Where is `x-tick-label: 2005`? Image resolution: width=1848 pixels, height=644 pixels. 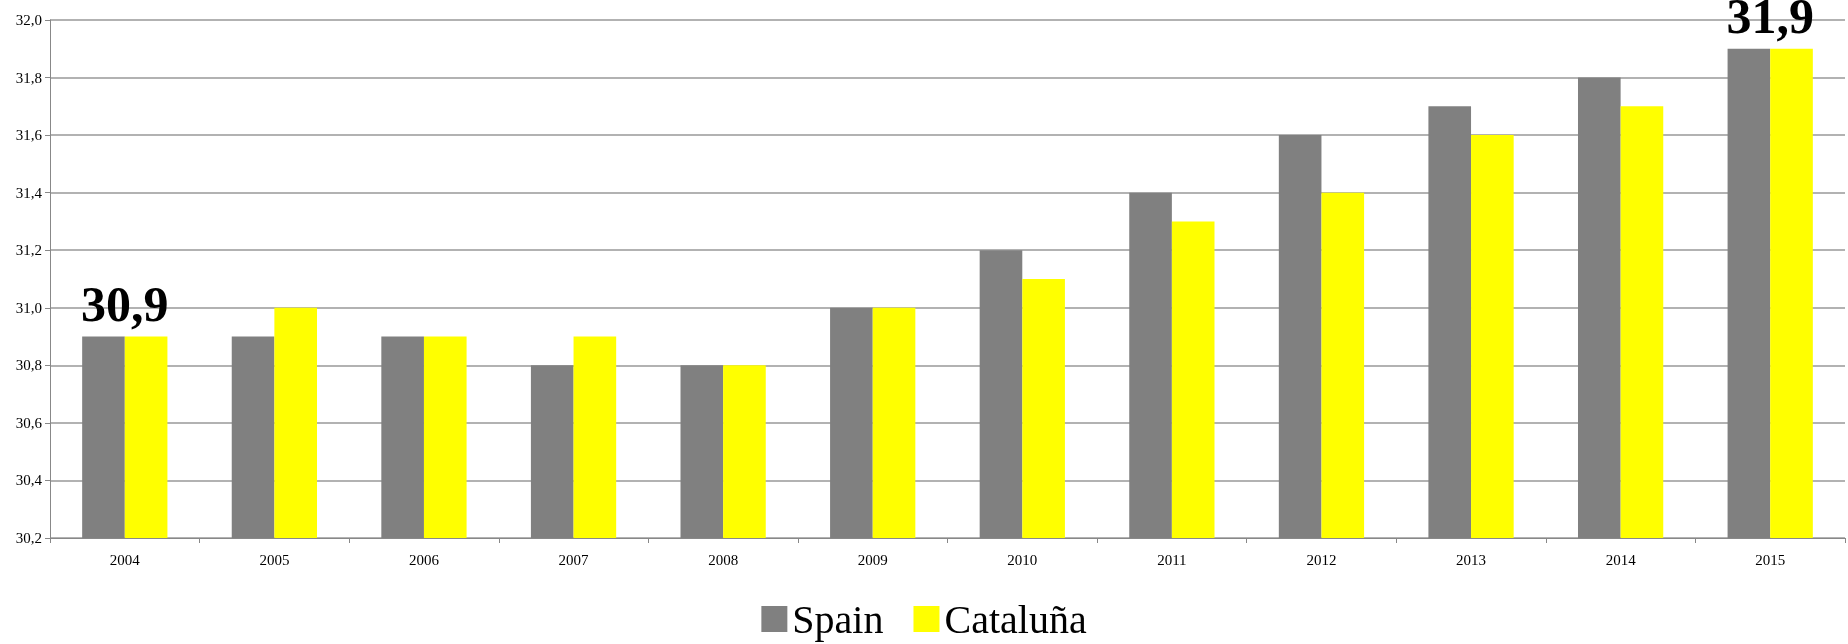 x-tick-label: 2005 is located at coordinates (274, 559).